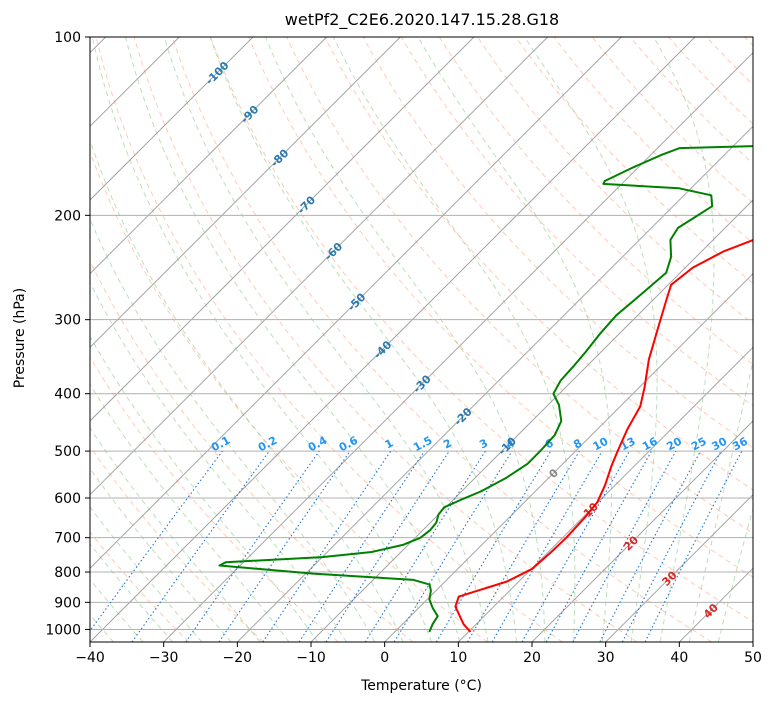 Image resolution: width=775 pixels, height=708 pixels. What do you see at coordinates (67, 539) in the screenshot?
I see `y-tick-label: 700` at bounding box center [67, 539].